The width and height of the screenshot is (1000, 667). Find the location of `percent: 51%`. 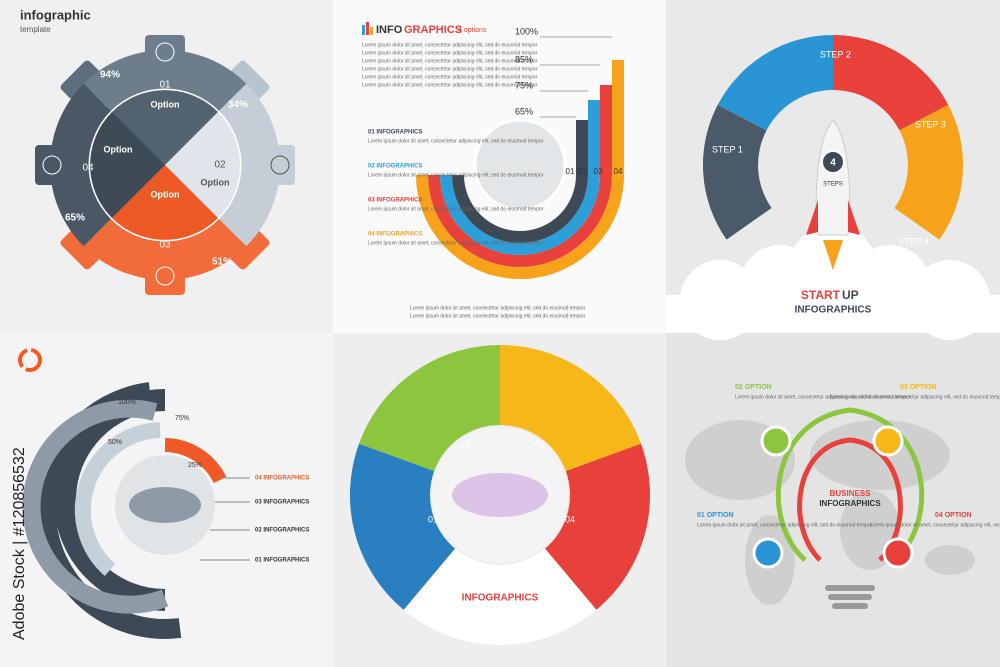

percent: 51% is located at coordinates (222, 262).